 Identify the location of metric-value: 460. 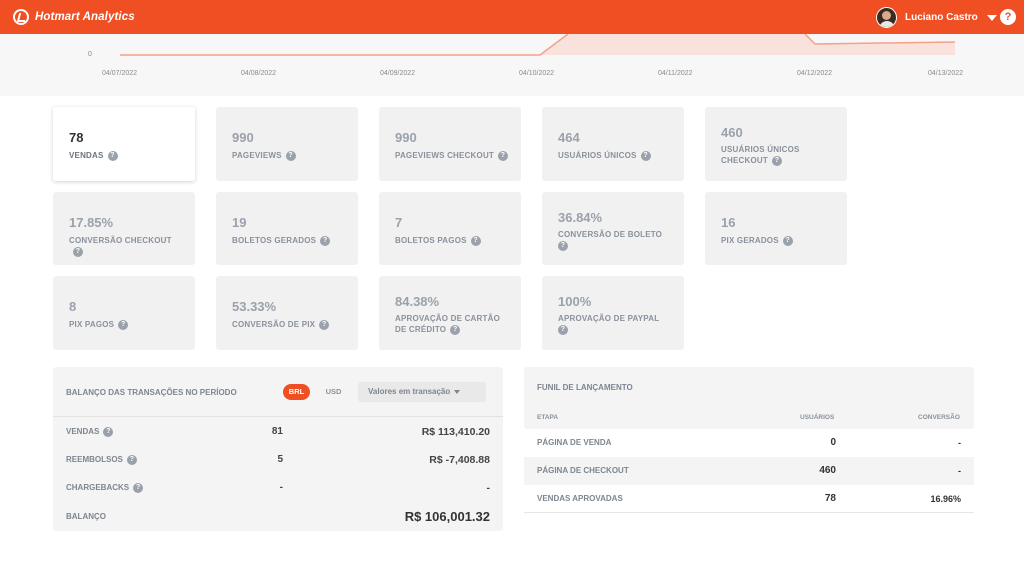
(732, 132).